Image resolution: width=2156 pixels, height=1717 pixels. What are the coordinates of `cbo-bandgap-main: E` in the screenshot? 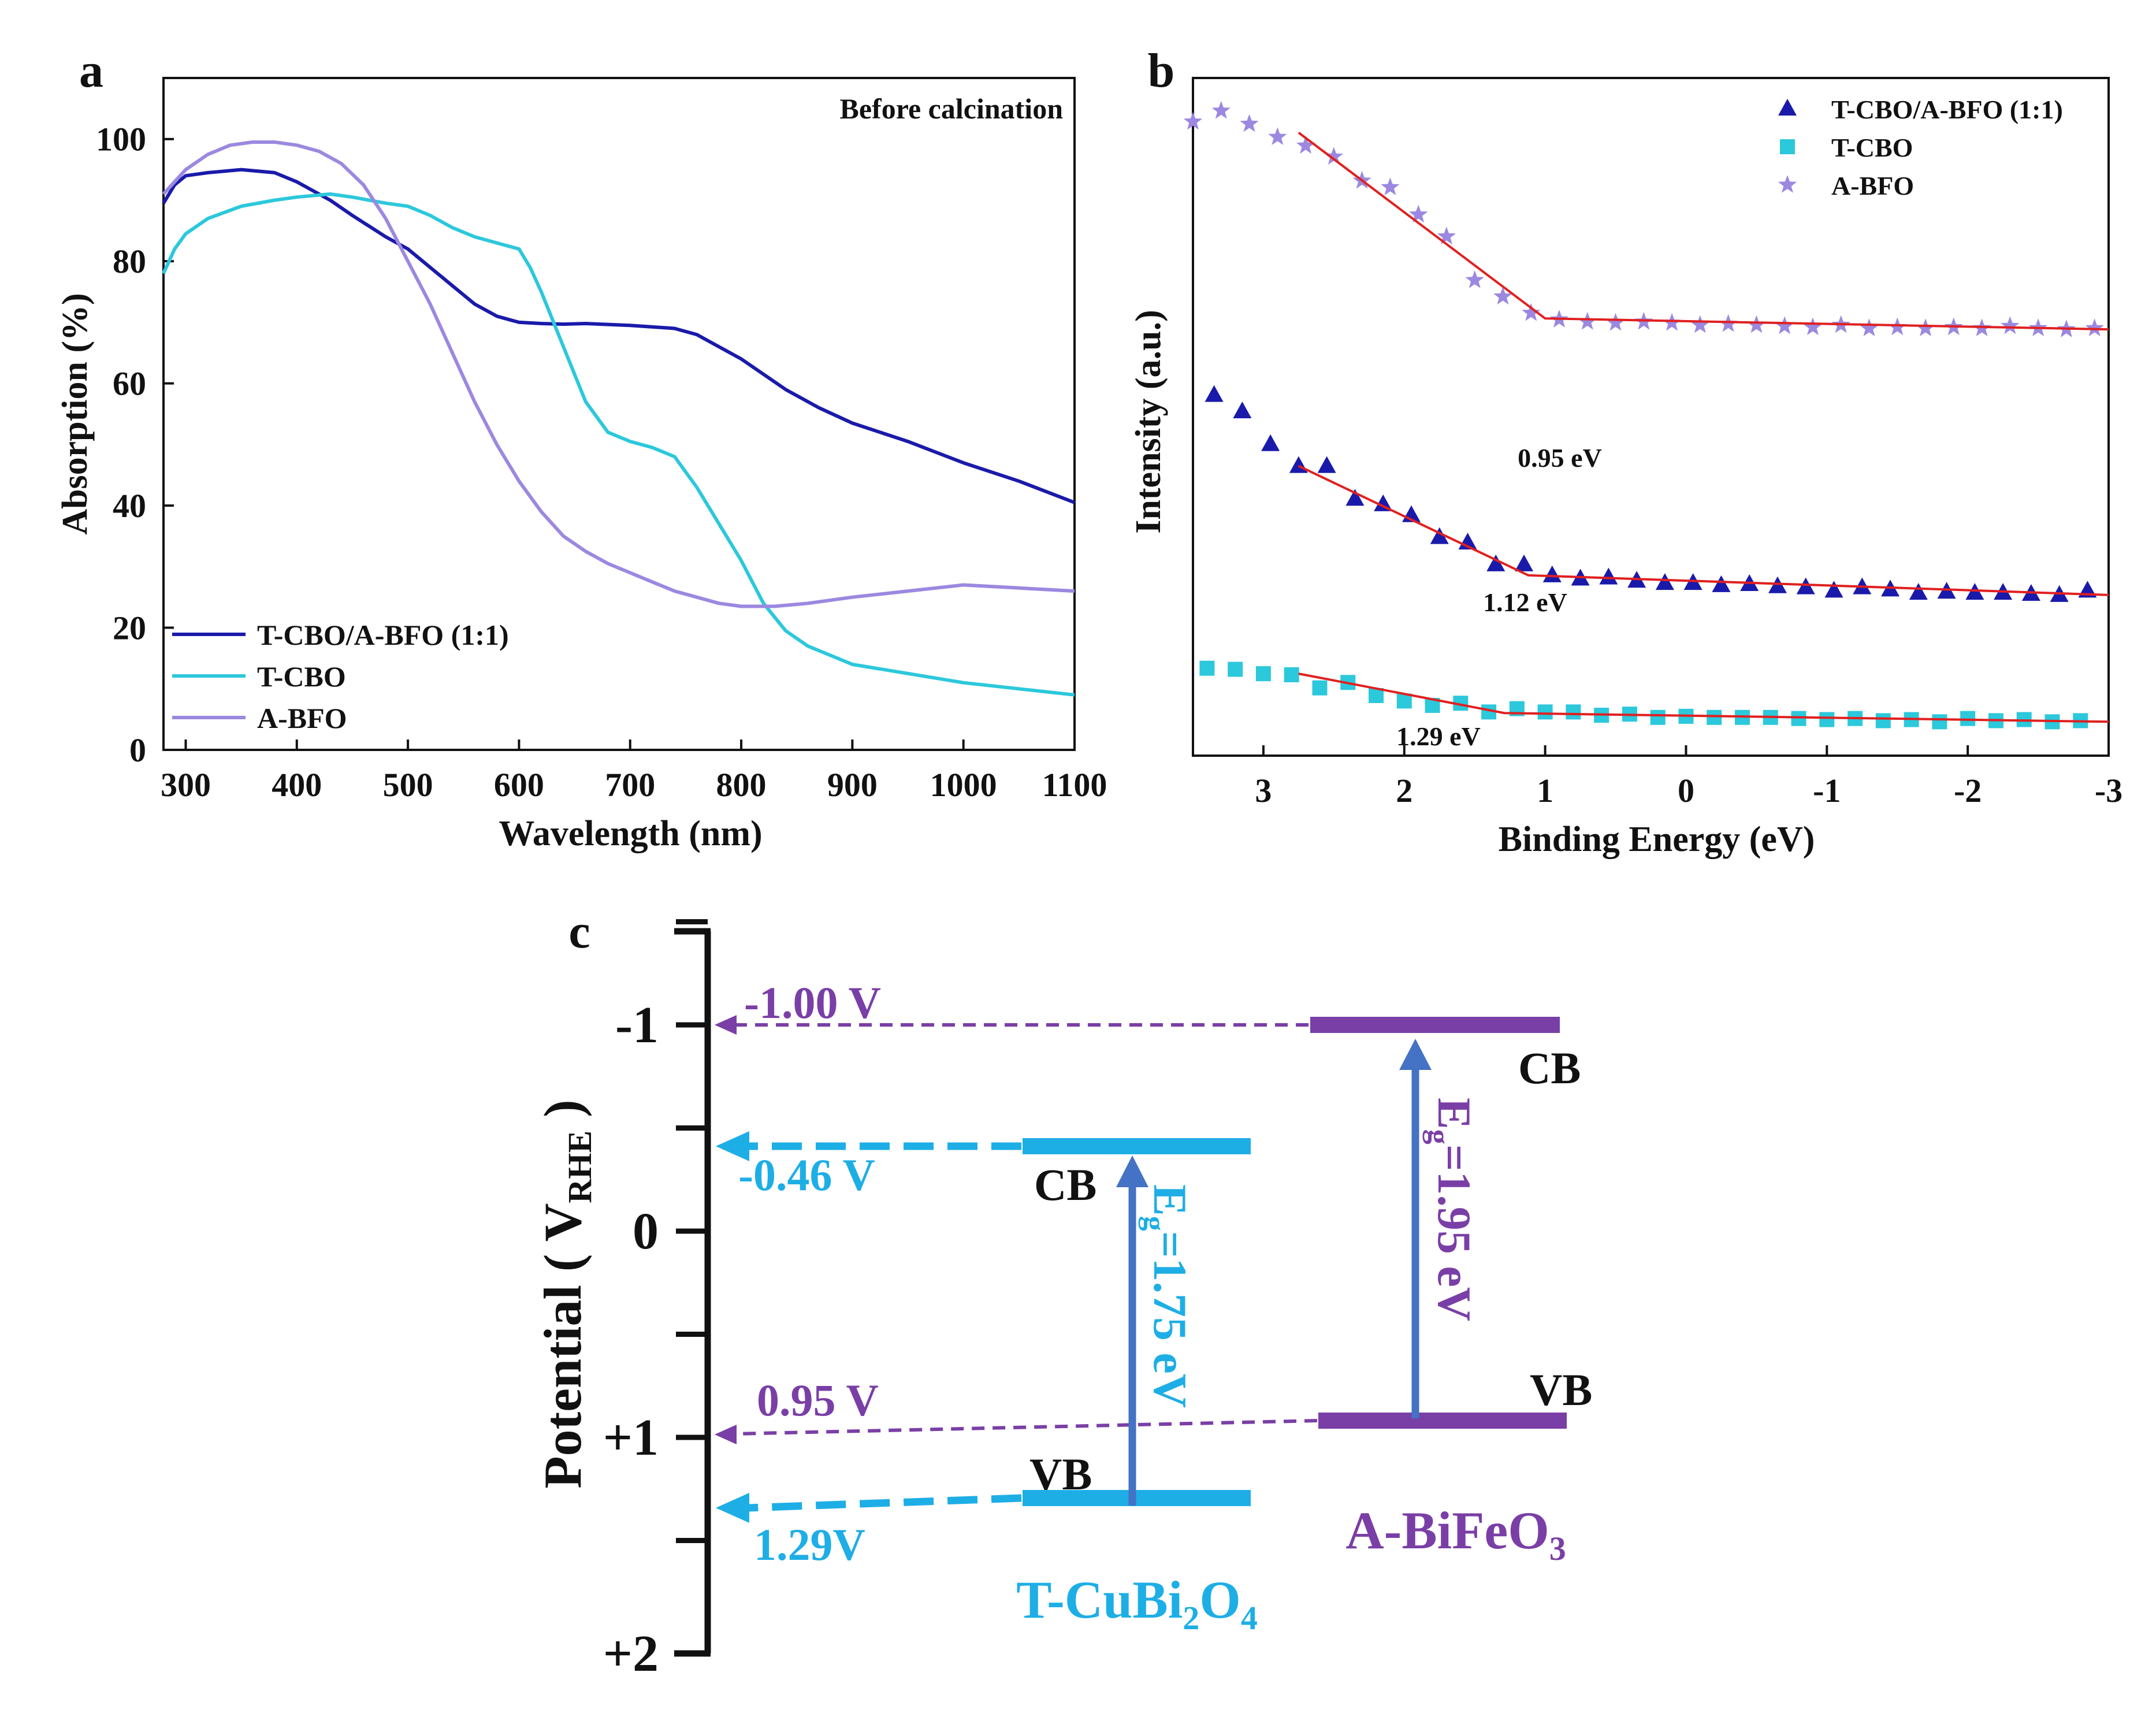 It's located at (1170, 1200).